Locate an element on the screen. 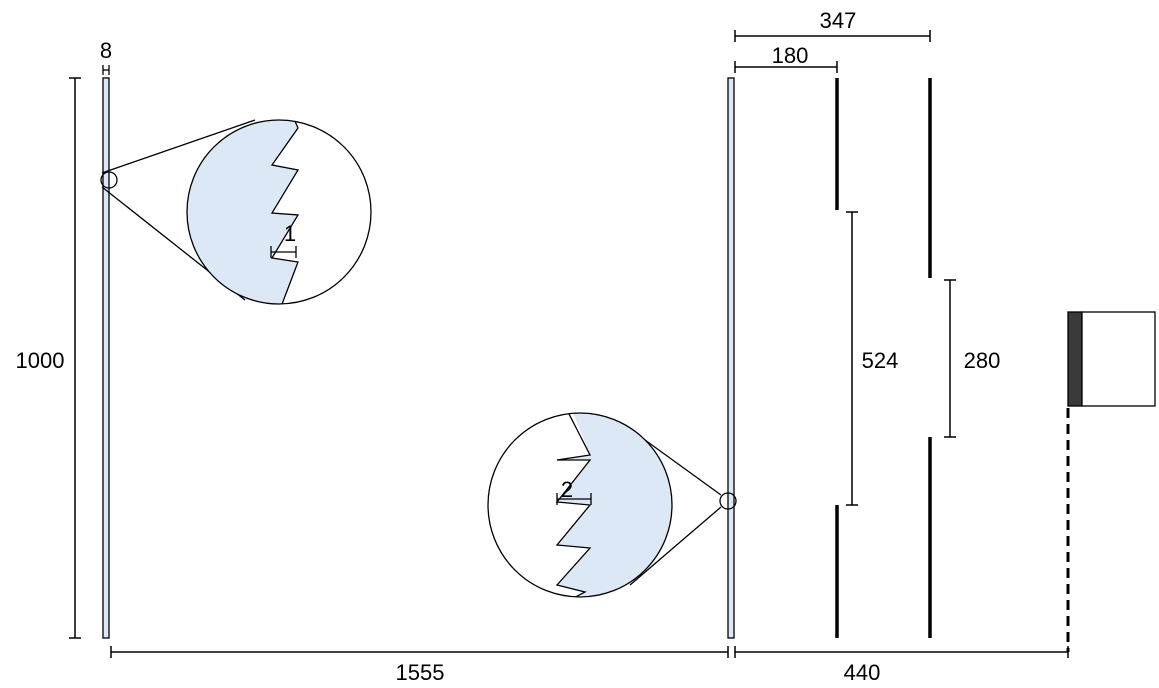 This screenshot has width=1159, height=688. plate-separation-dimension: 1555 is located at coordinates (419, 665).